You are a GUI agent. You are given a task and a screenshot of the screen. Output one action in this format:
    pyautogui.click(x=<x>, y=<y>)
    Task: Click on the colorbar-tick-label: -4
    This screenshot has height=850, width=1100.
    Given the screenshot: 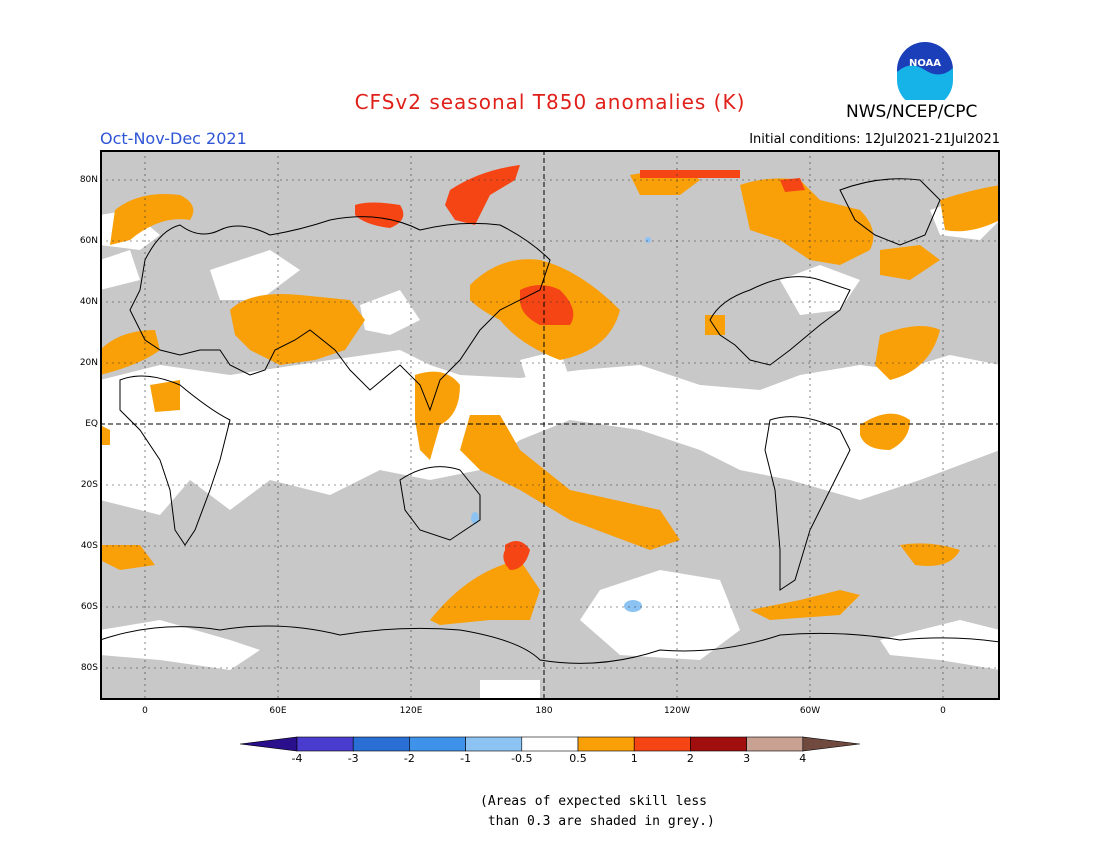 What is the action you would take?
    pyautogui.click(x=297, y=758)
    